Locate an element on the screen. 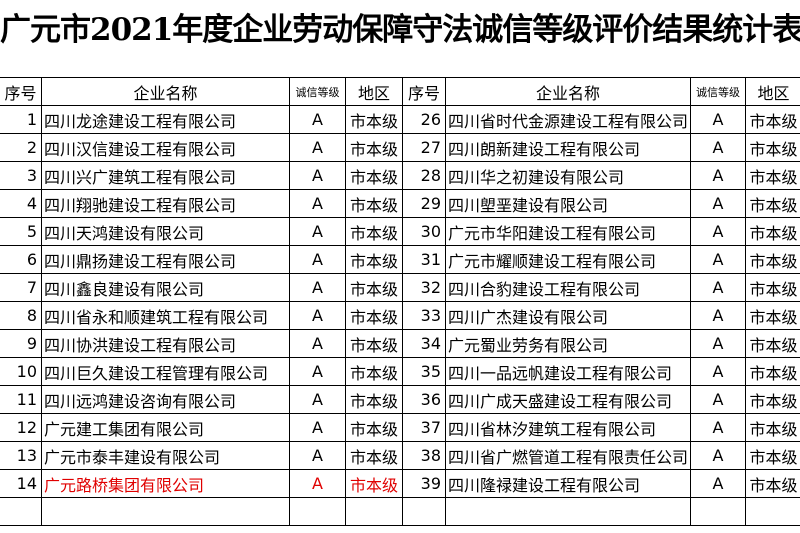  table-row: 6 四川鼎扬建设工程有限公司 A 市本级 31 广元市耀顺建设工程有限公司 A 市本级 is located at coordinates (400, 259).